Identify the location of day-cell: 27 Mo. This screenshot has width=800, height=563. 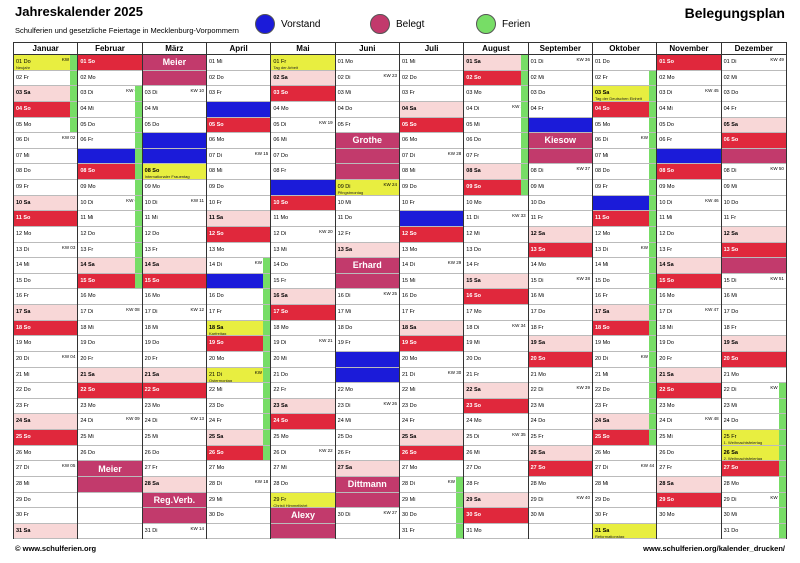
(238, 469).